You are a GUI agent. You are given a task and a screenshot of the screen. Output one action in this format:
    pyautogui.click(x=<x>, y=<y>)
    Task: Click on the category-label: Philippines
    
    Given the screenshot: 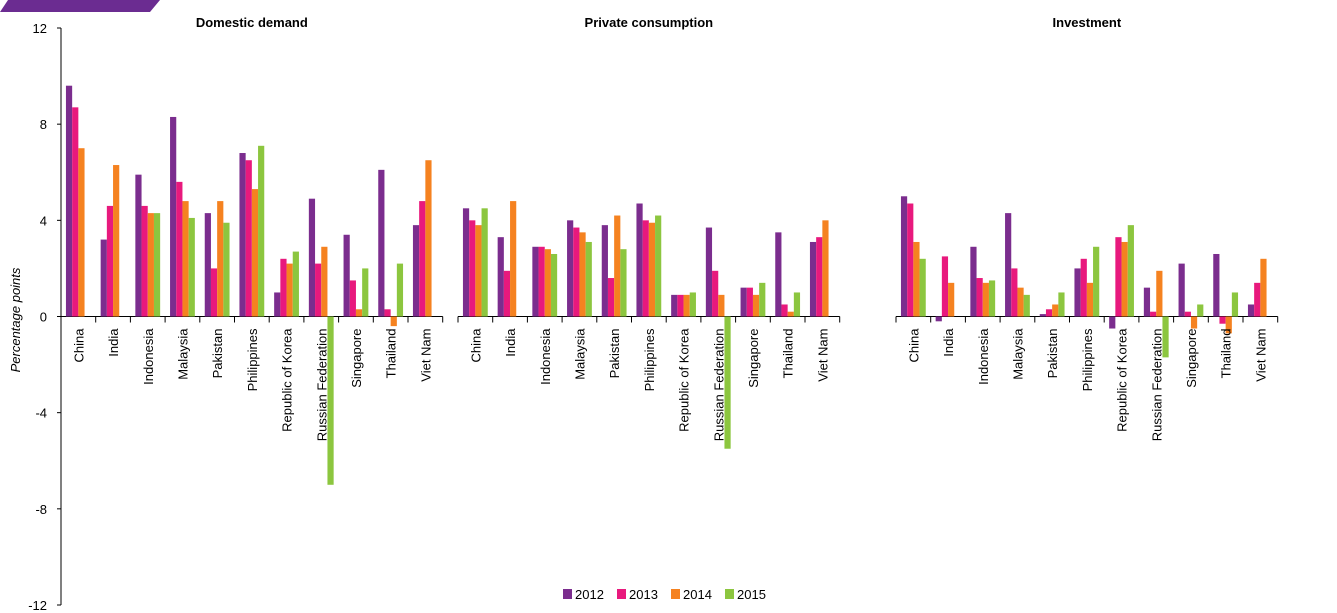 What is the action you would take?
    pyautogui.click(x=252, y=359)
    